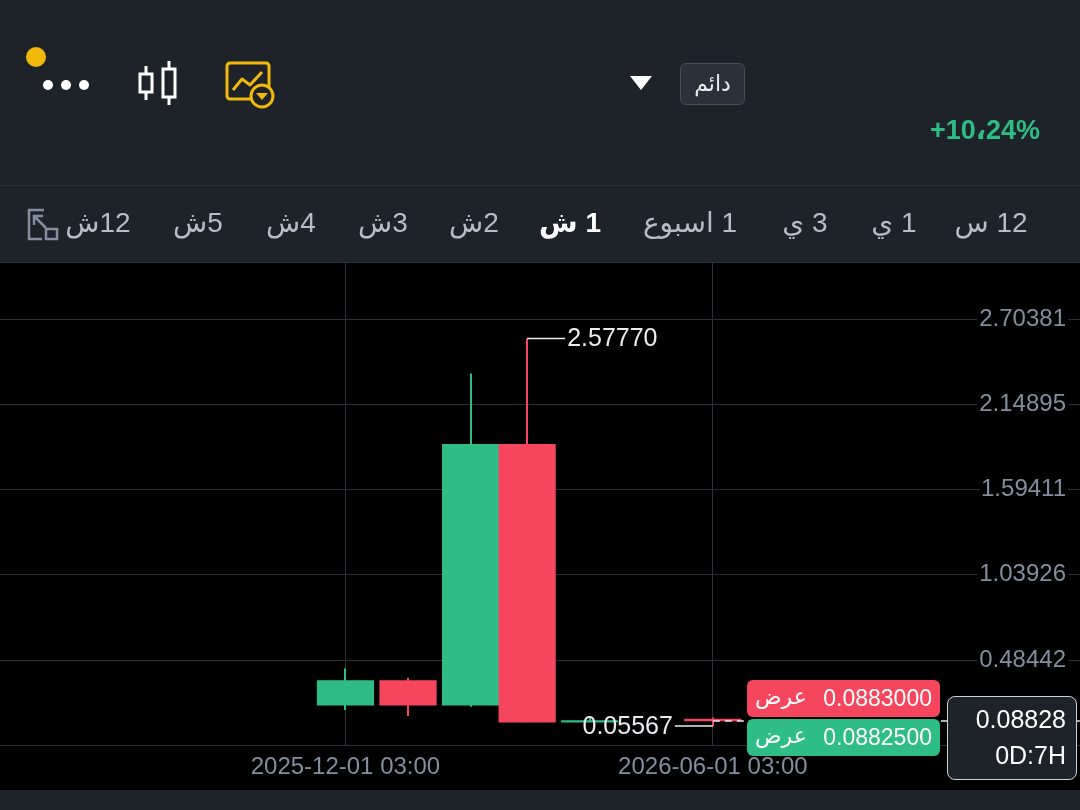 The width and height of the screenshot is (1080, 810). Describe the element at coordinates (1022, 573) in the screenshot. I see `y-tick-label: 1.03926` at that location.